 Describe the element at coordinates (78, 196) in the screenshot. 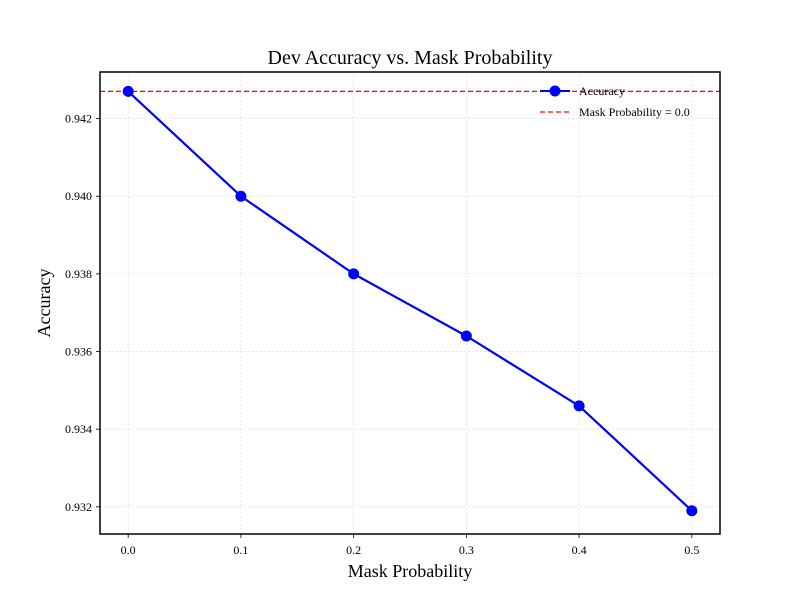

I see `y-tick-label: 0.940` at that location.